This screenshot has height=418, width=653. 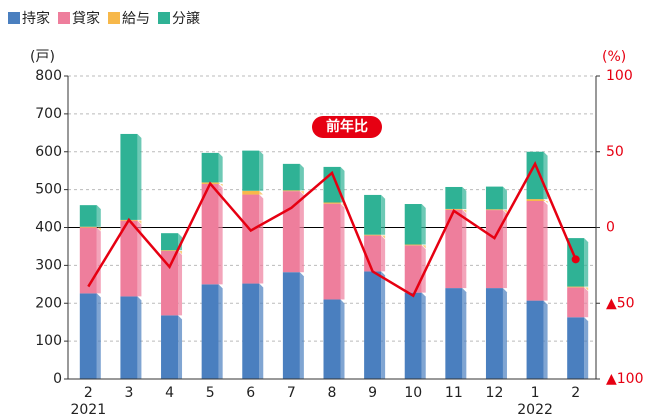 I want to click on y2-tick-label: 50, so click(x=615, y=152).